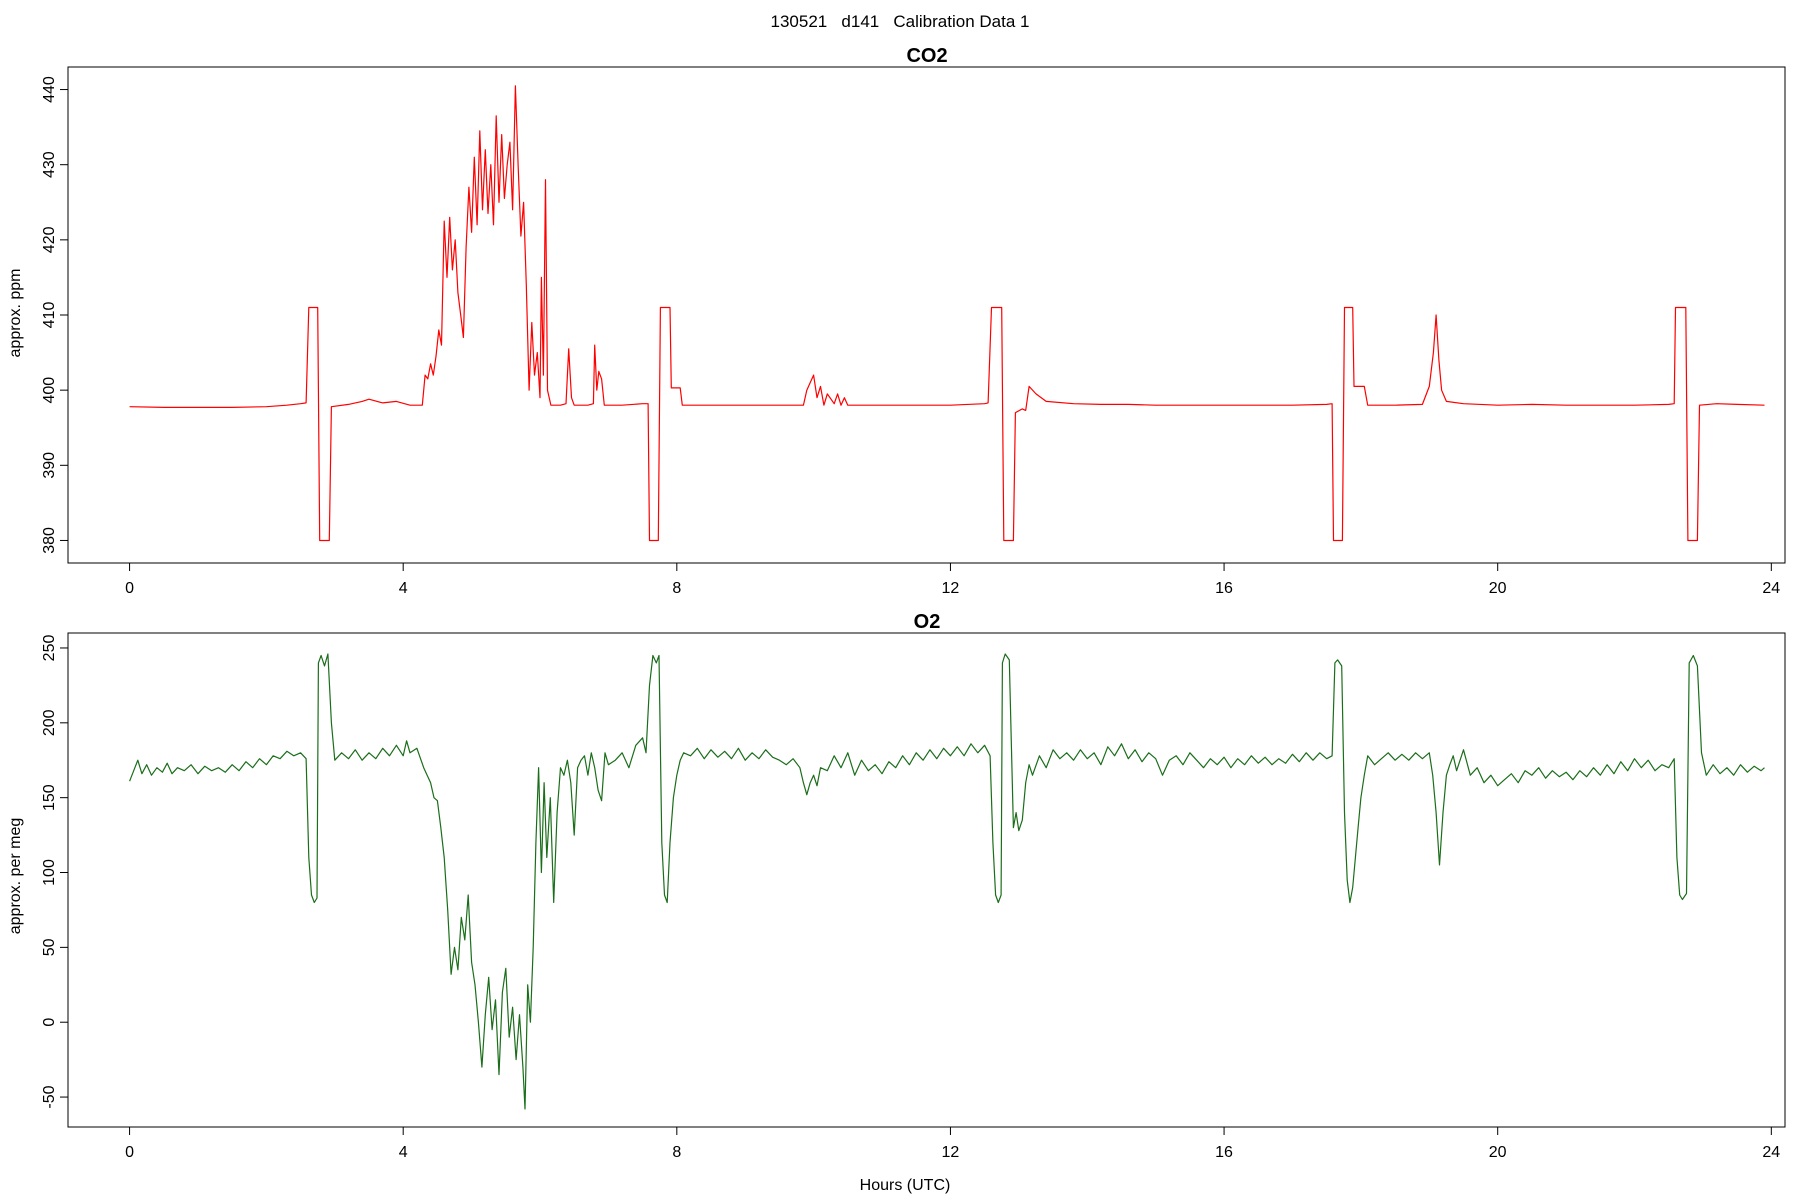  Describe the element at coordinates (49, 797) in the screenshot. I see `o2-y-tick-label-4: 150` at that location.